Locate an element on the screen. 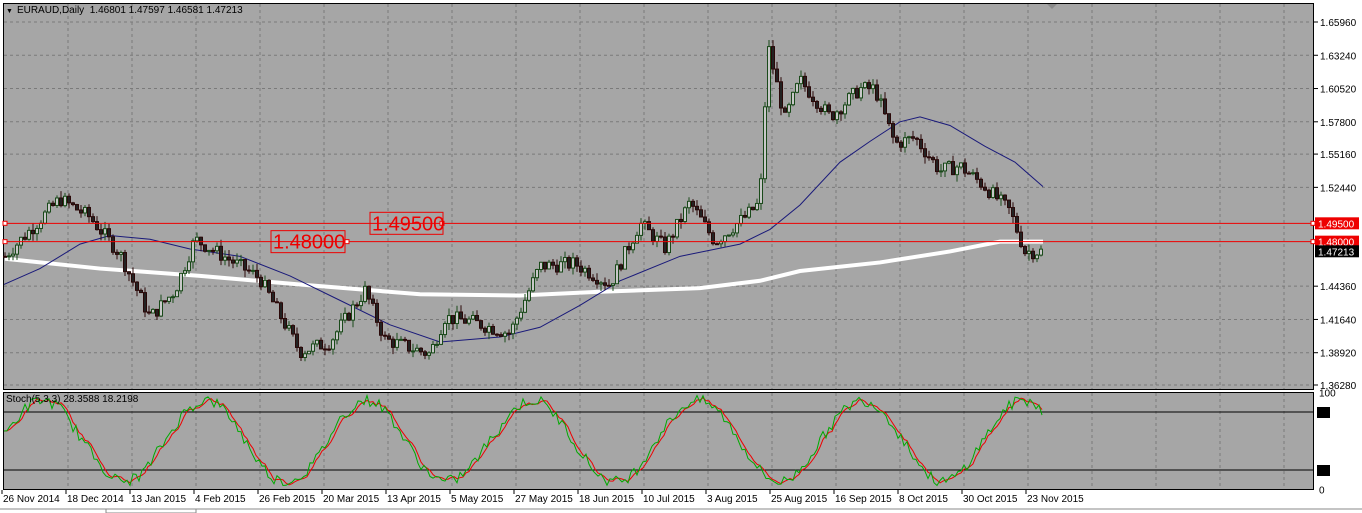 Image resolution: width=1362 pixels, height=513 pixels. price-axis-label: 1.65960 is located at coordinates (1338, 23).